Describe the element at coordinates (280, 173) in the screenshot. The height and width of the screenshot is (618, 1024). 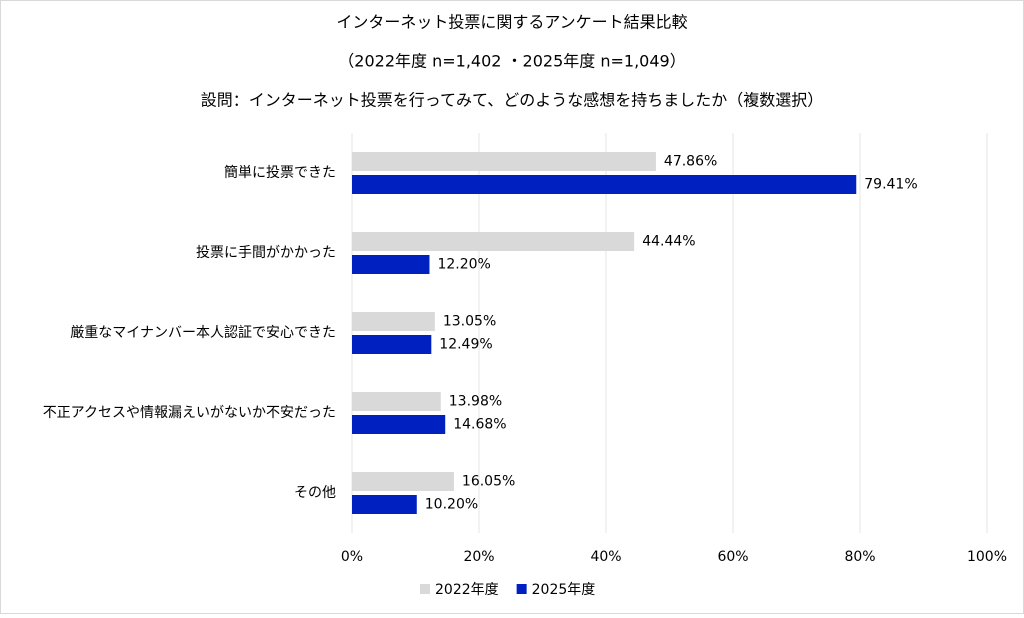
I see `y-tick-label: 簡単に投票できた` at that location.